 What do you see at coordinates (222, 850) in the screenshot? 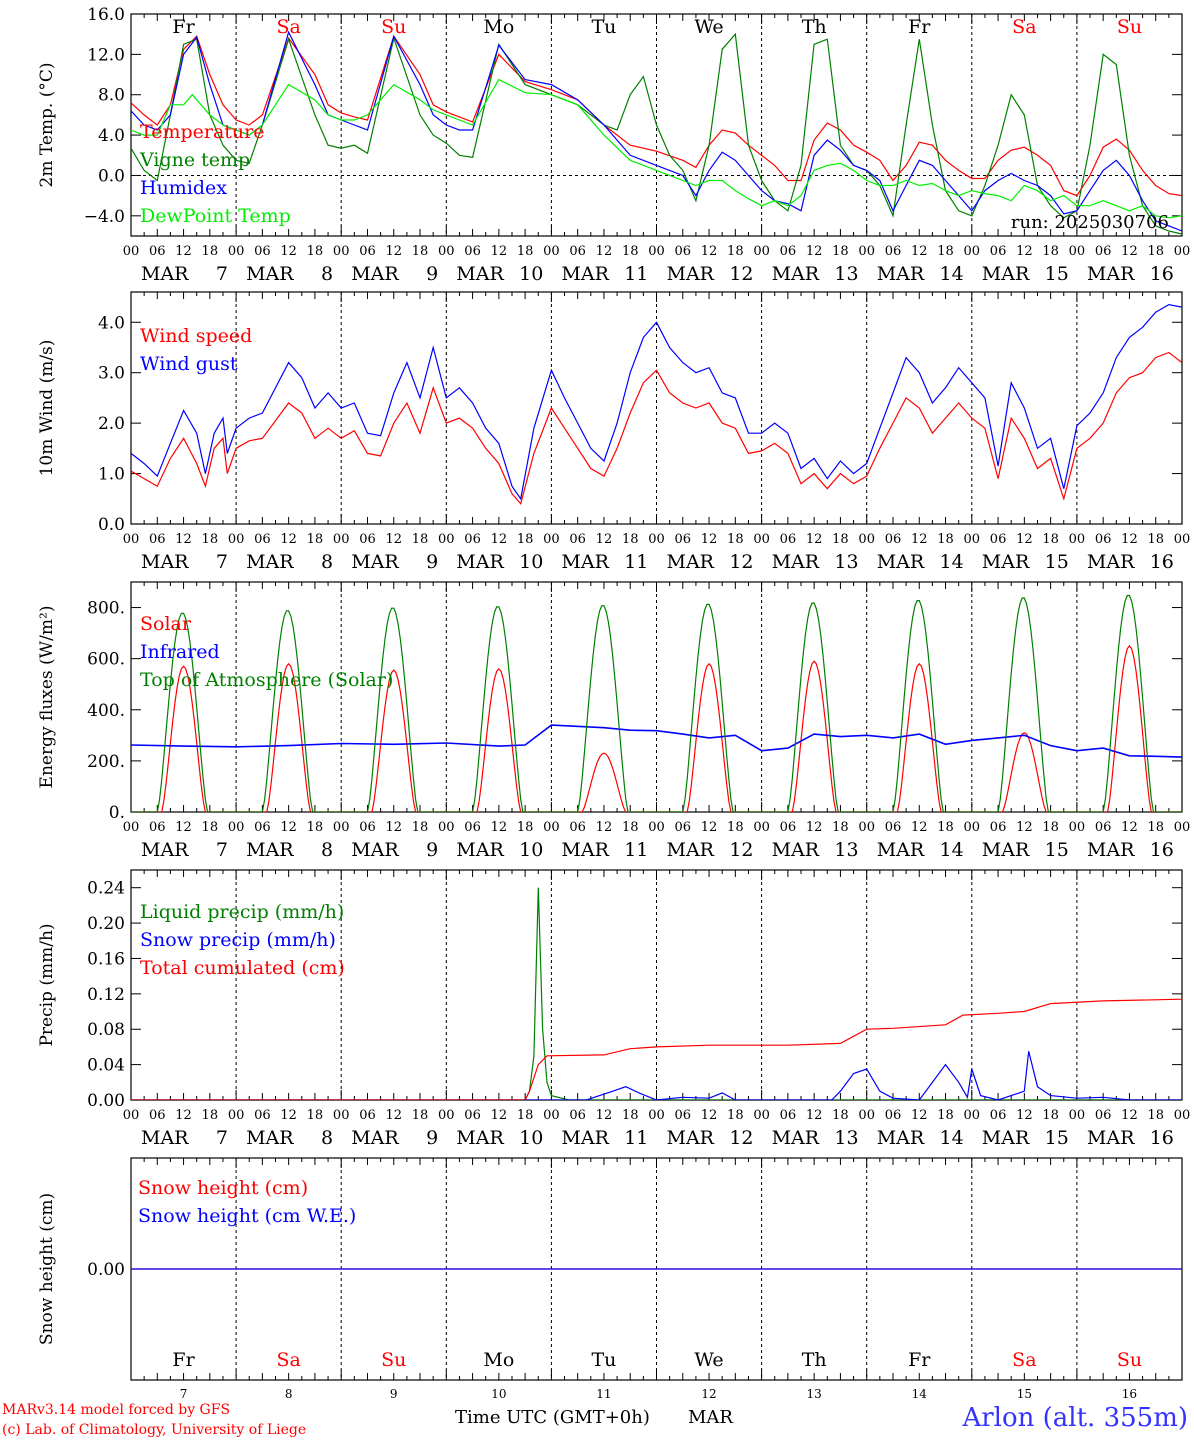
I see `day-number-label: 7` at bounding box center [222, 850].